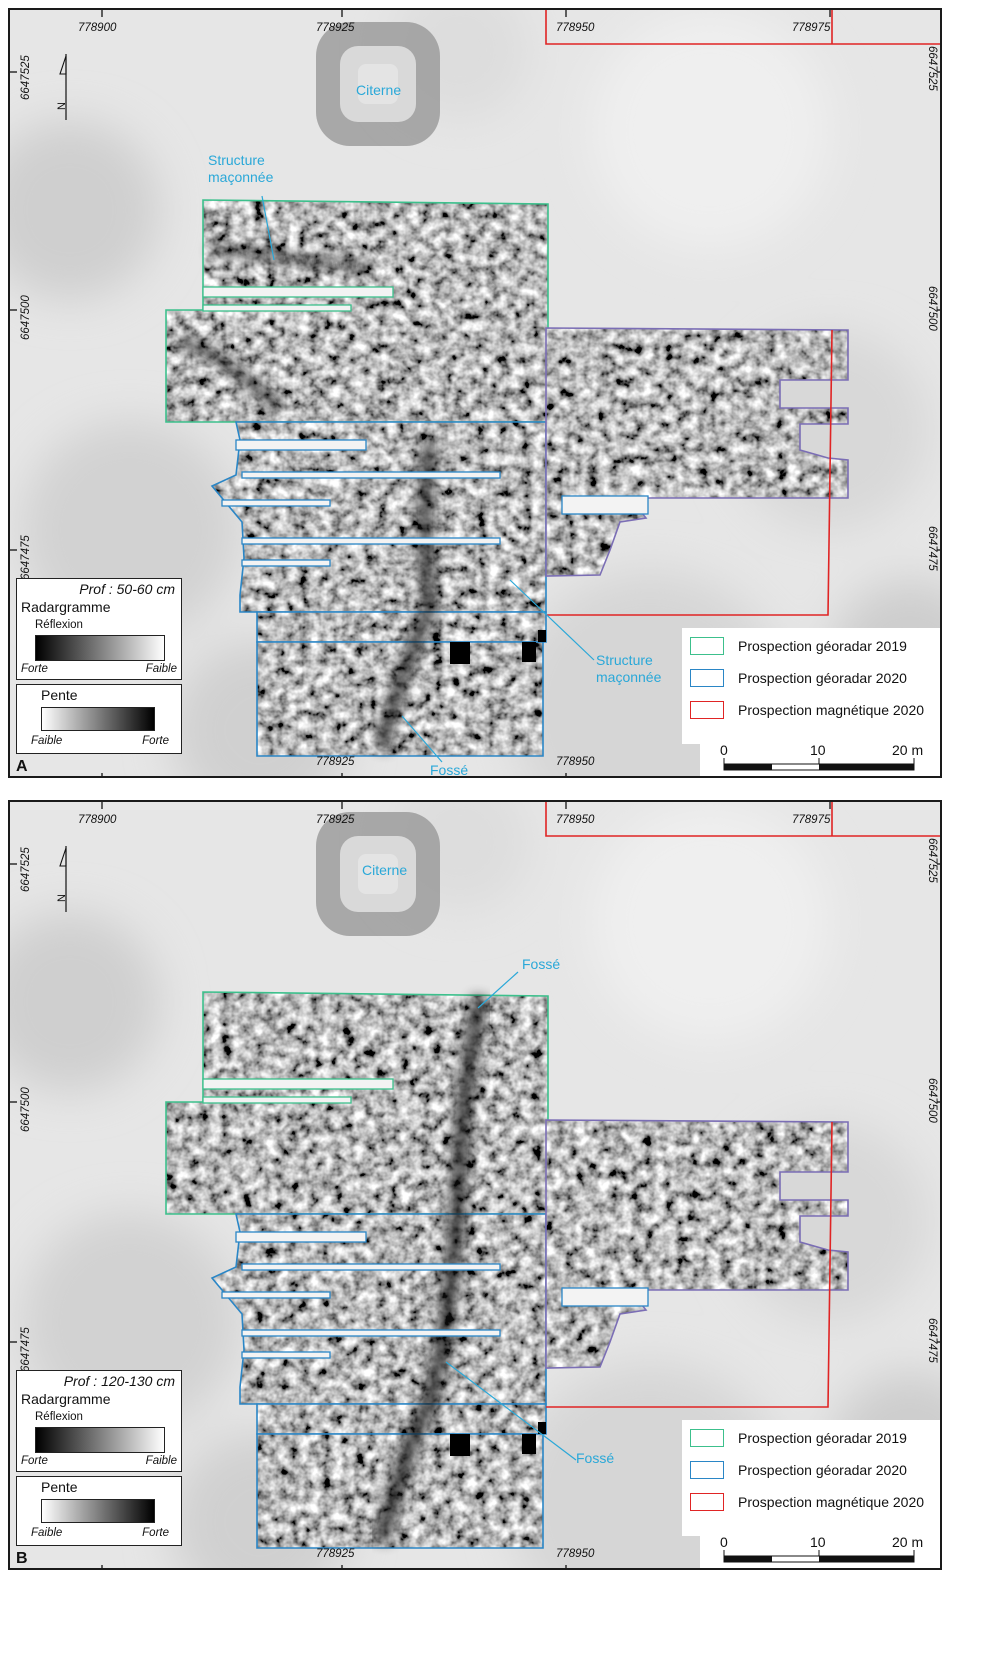 This screenshot has width=998, height=1662. I want to click on north-letter: N, so click(61, 898).